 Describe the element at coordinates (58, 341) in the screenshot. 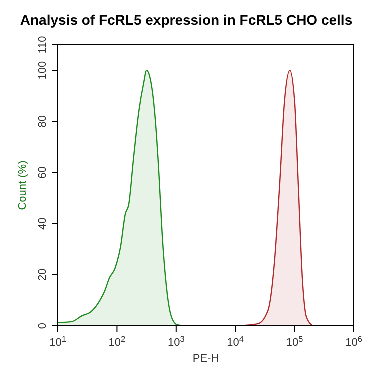

I see `x-tick-label: 10$^{1}$` at that location.